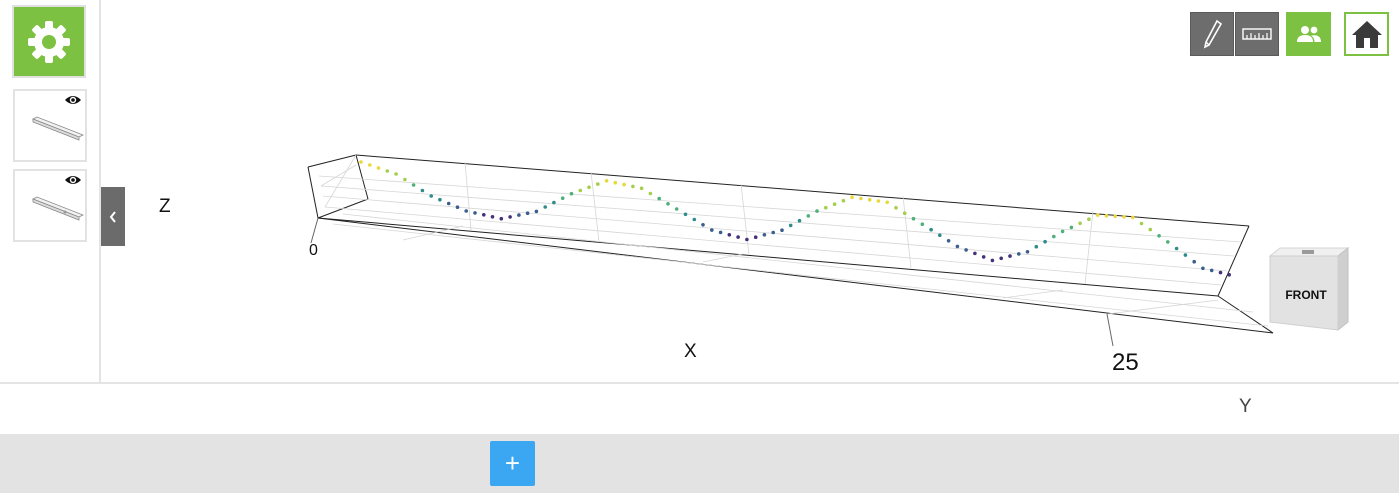 The image size is (1399, 493). What do you see at coordinates (699, 463) in the screenshot?
I see `bottom-bar` at bounding box center [699, 463].